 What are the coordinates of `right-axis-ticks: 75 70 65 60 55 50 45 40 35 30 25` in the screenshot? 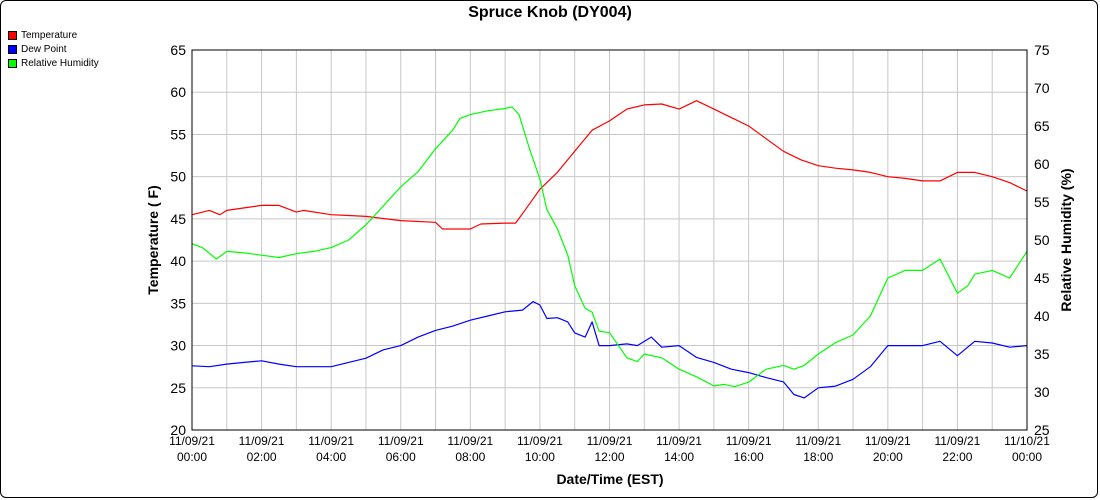 It's located at (1042, 240).